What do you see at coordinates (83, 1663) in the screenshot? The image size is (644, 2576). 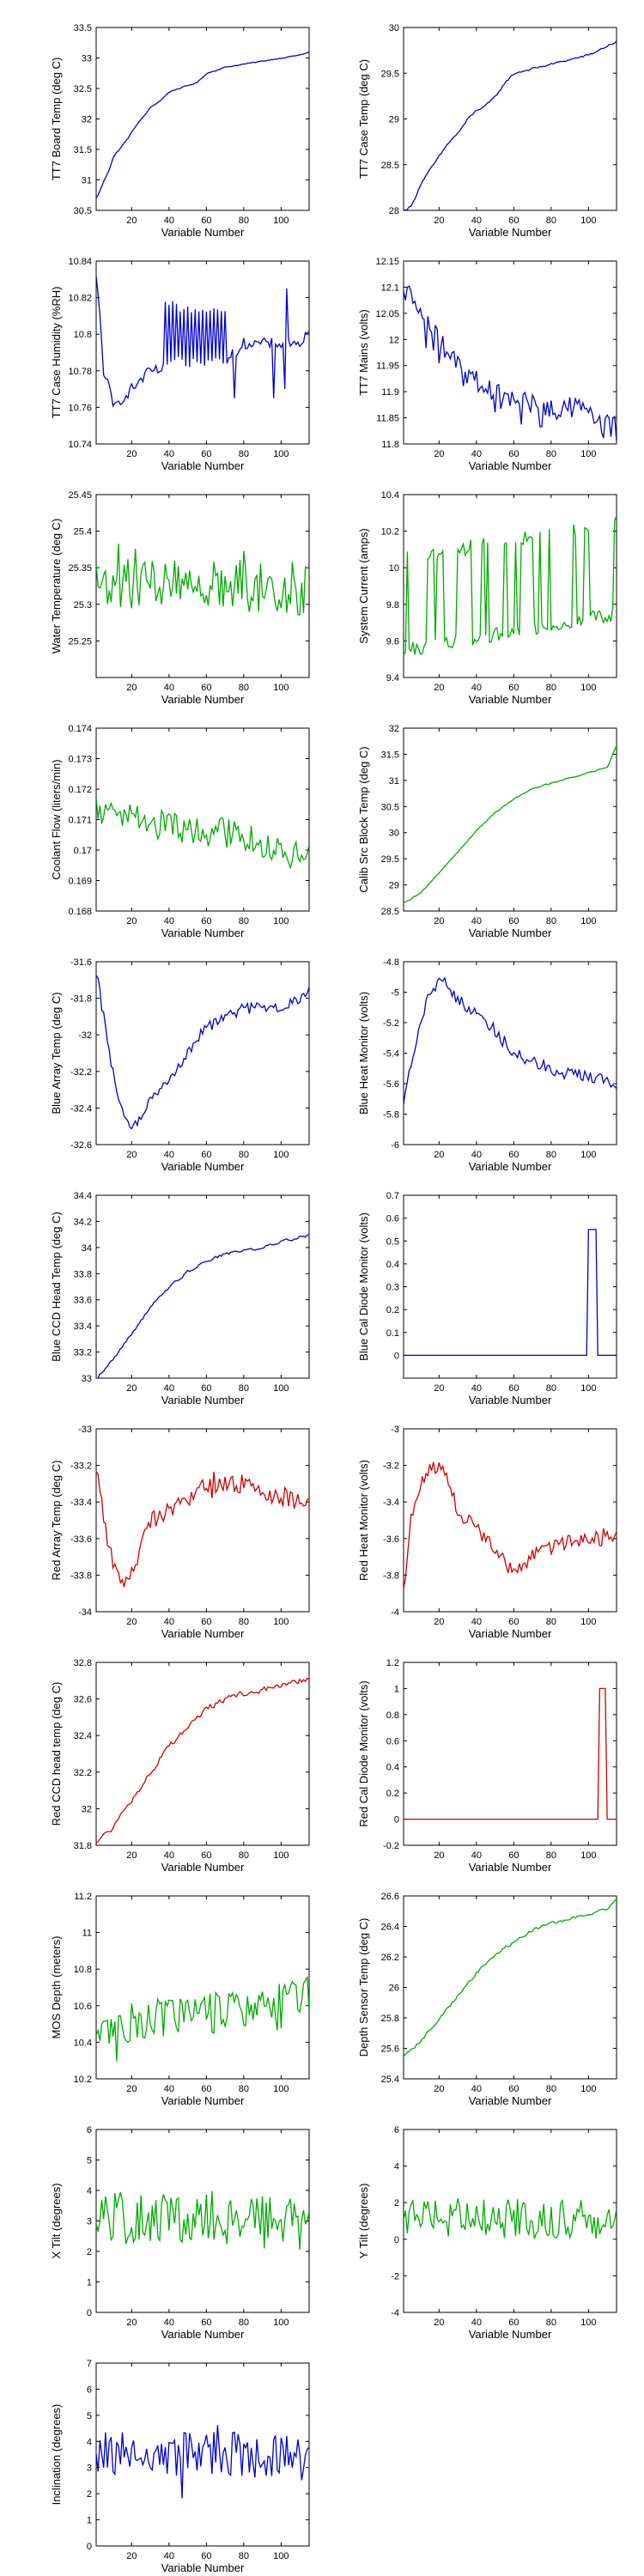 I see `y-tick-label: 32.8` at bounding box center [83, 1663].